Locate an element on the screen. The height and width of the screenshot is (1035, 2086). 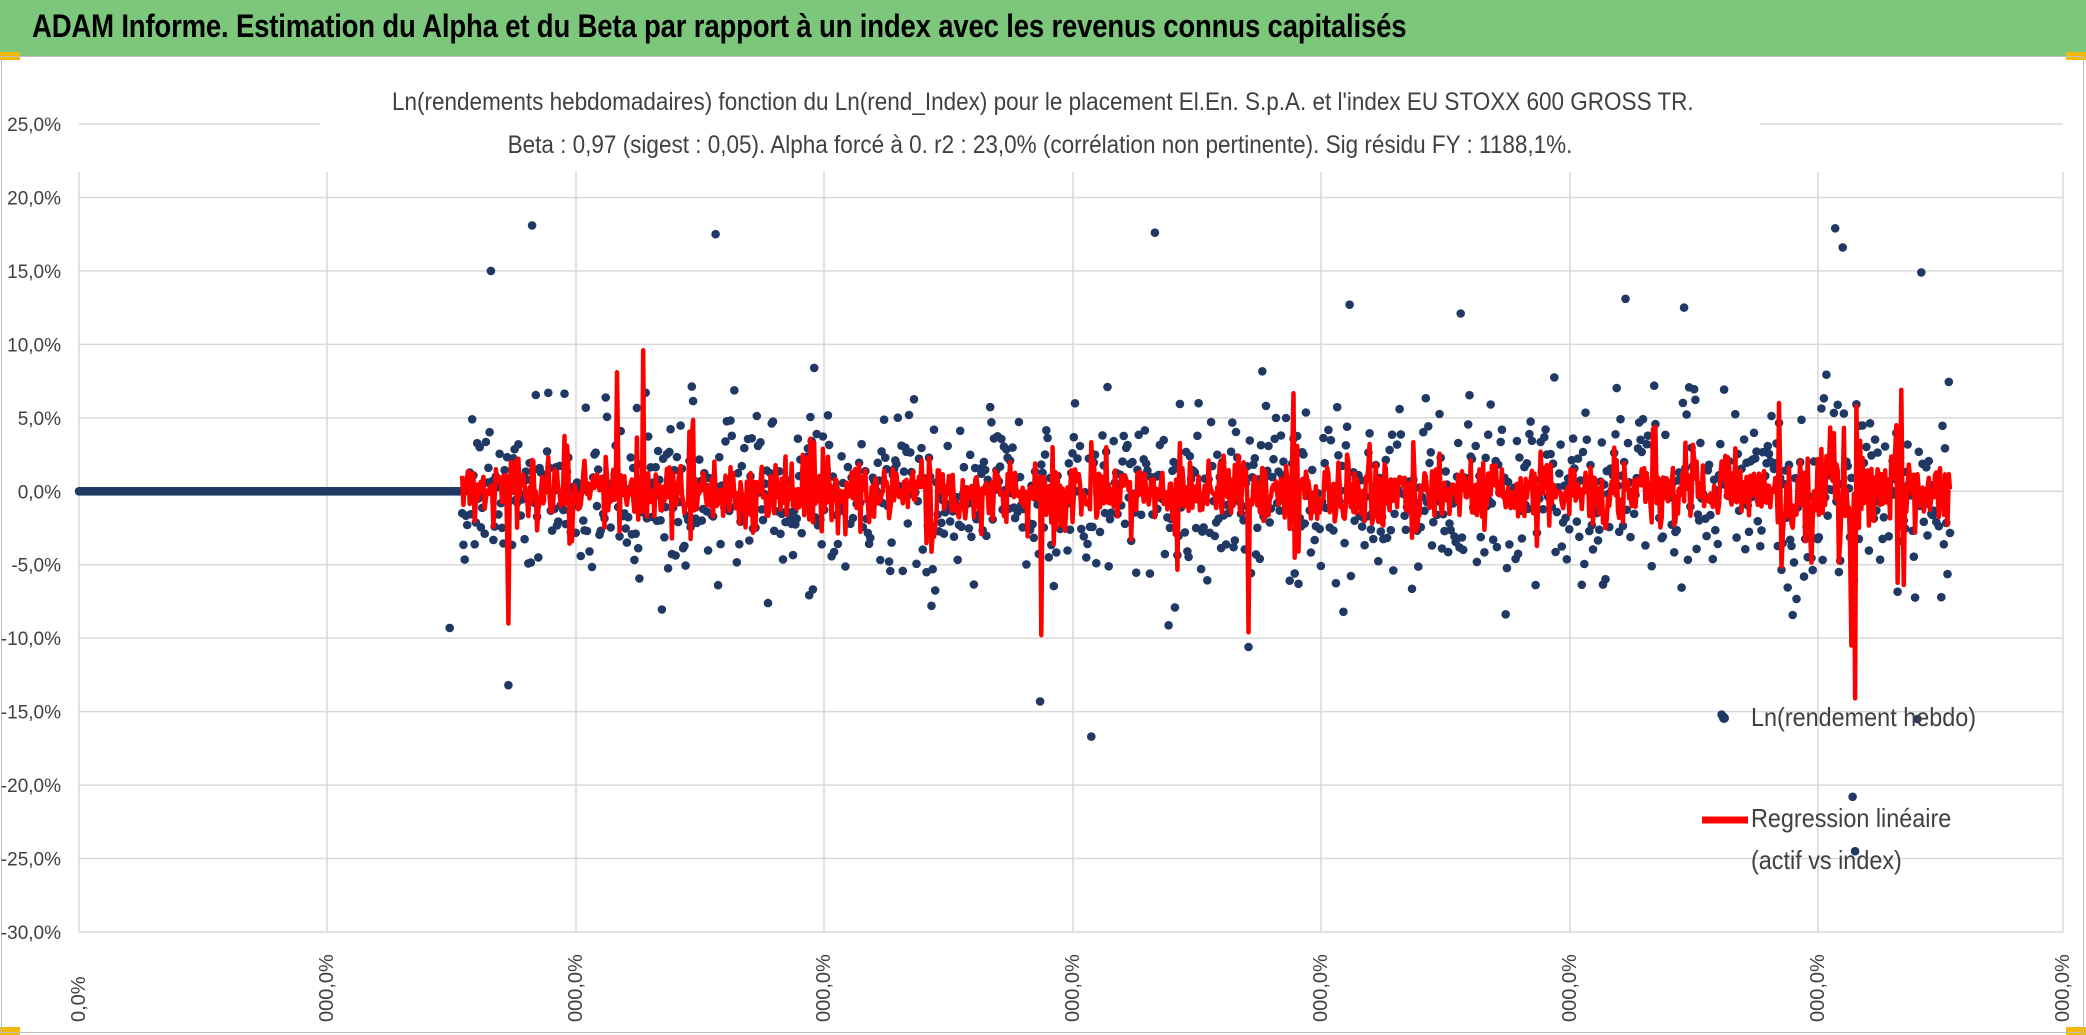
legend-scatter-marker is located at coordinates (1724, 718).